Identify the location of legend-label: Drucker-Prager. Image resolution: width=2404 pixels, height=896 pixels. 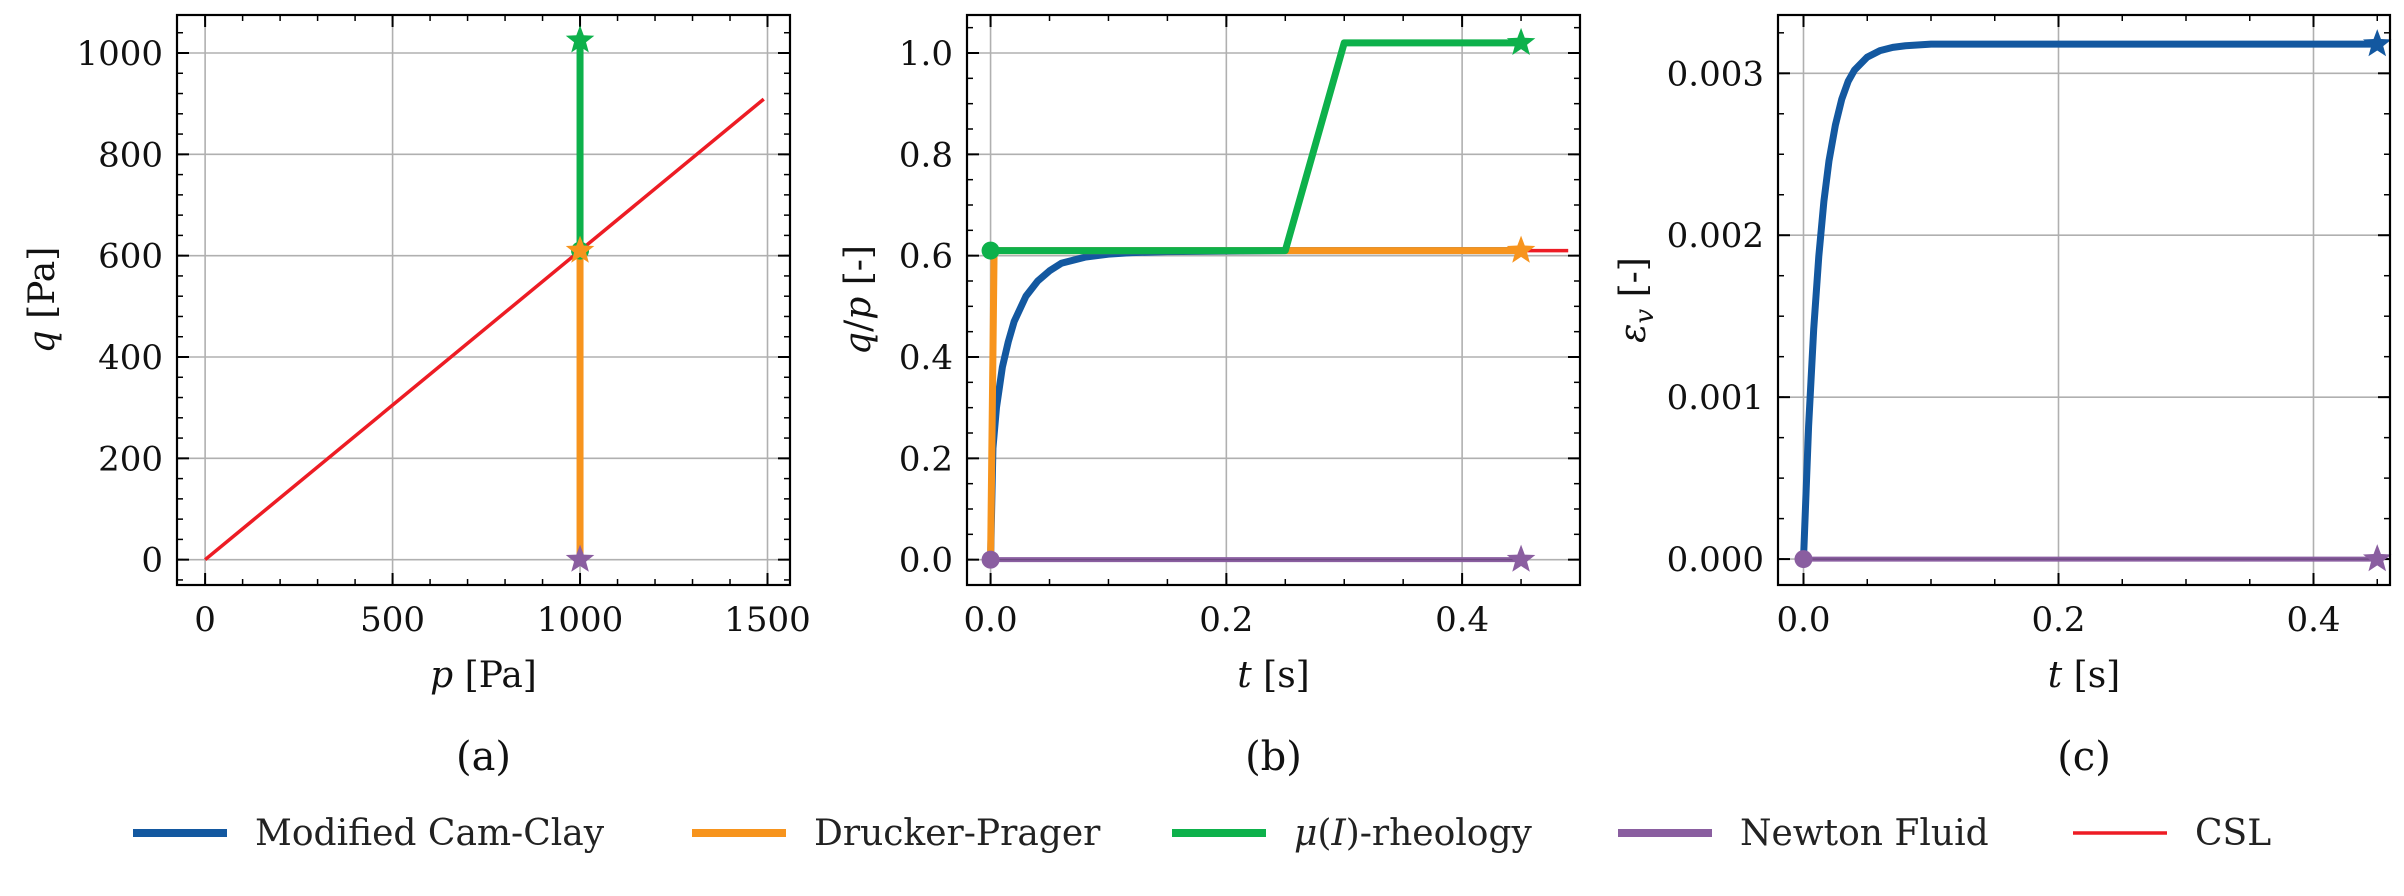
(957, 833).